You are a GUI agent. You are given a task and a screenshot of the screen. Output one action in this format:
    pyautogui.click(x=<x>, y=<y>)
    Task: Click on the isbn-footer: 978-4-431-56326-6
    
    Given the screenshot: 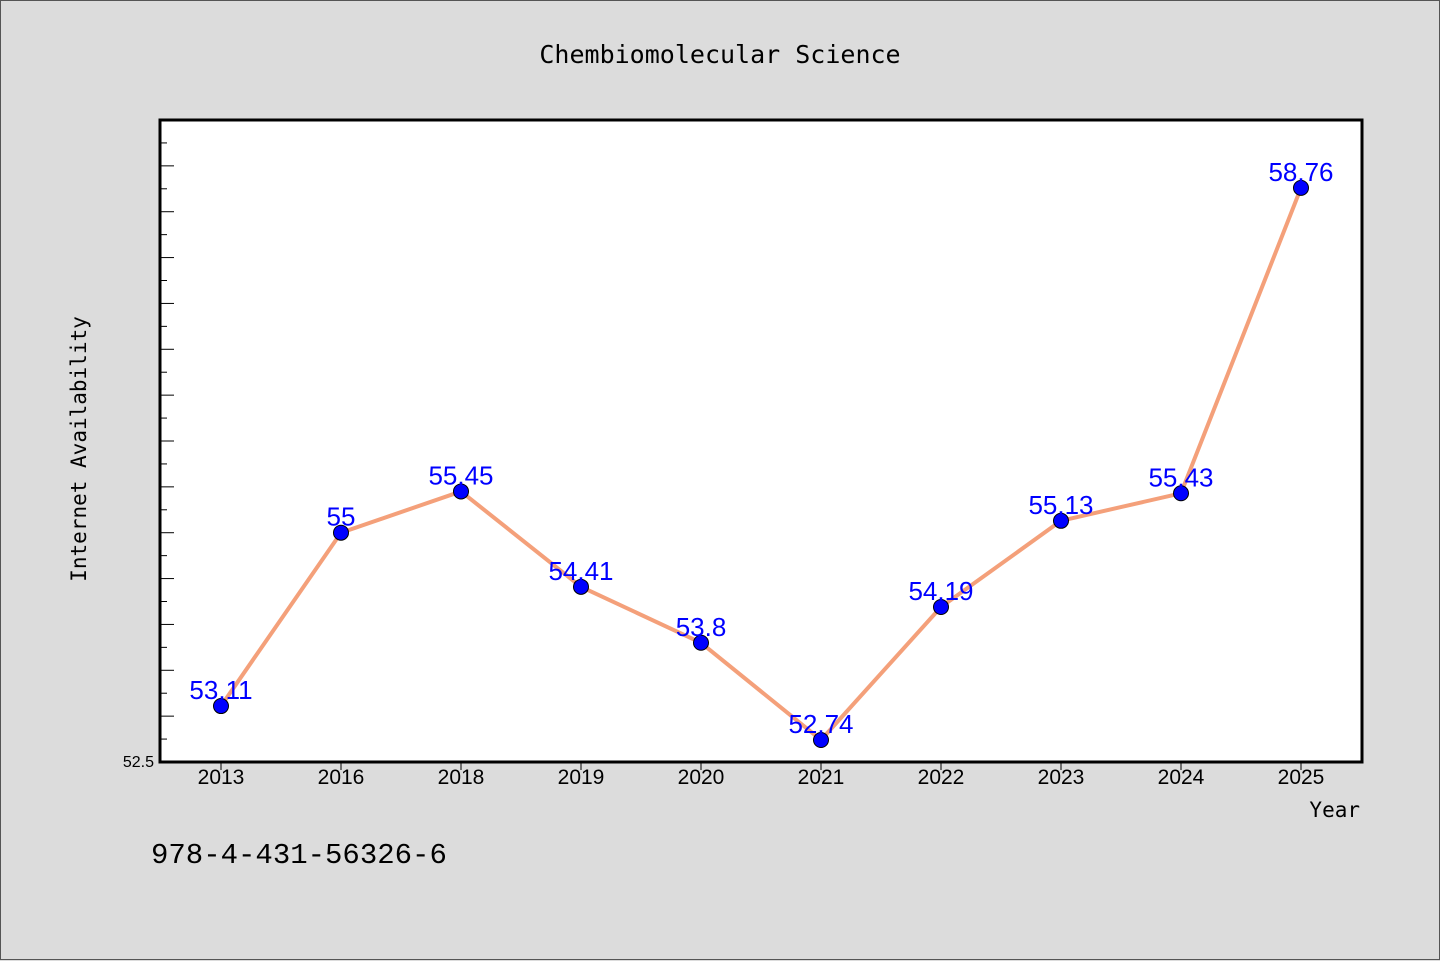 What is the action you would take?
    pyautogui.click(x=299, y=855)
    